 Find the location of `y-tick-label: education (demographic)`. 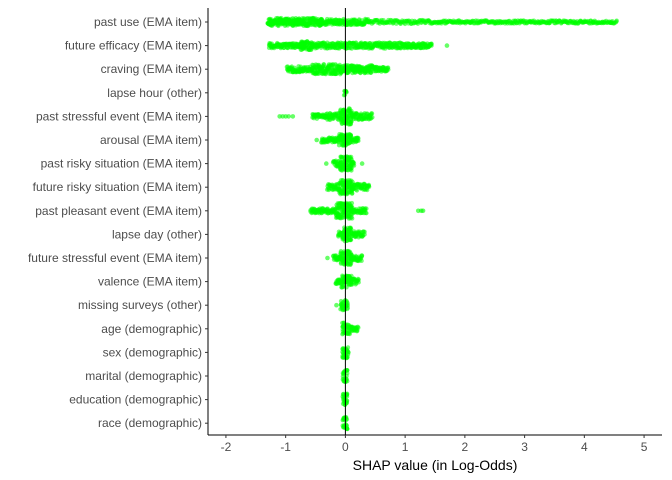

y-tick-label: education (demographic) is located at coordinates (135, 400).